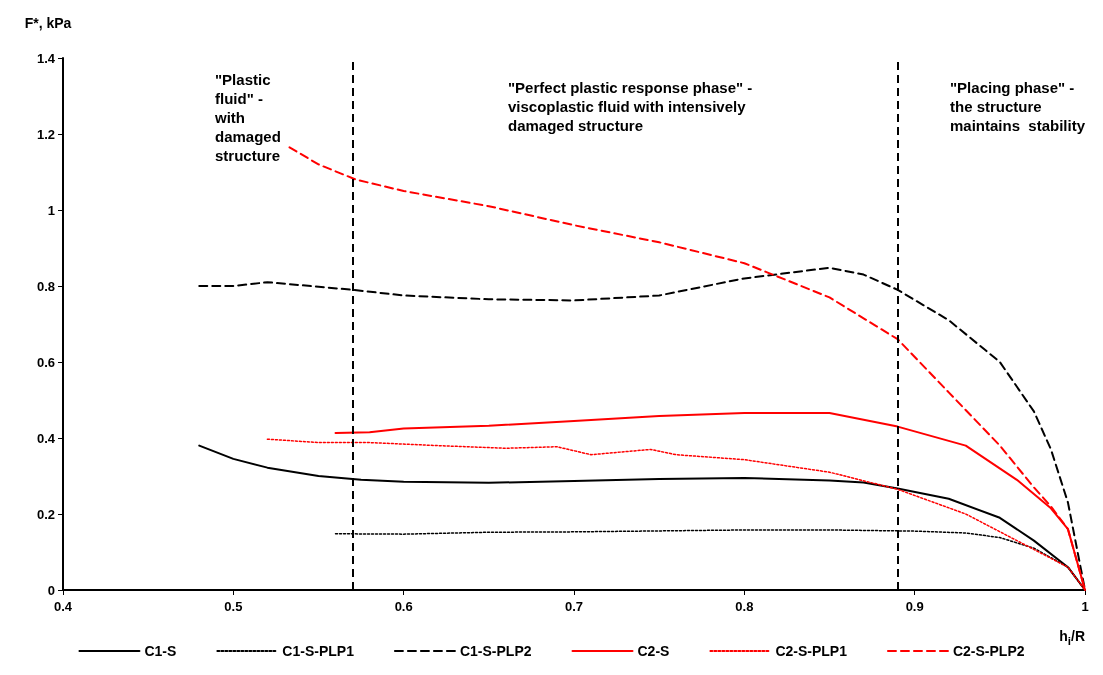 The width and height of the screenshot is (1103, 675). I want to click on x-tick-label: 1, so click(1085, 606).